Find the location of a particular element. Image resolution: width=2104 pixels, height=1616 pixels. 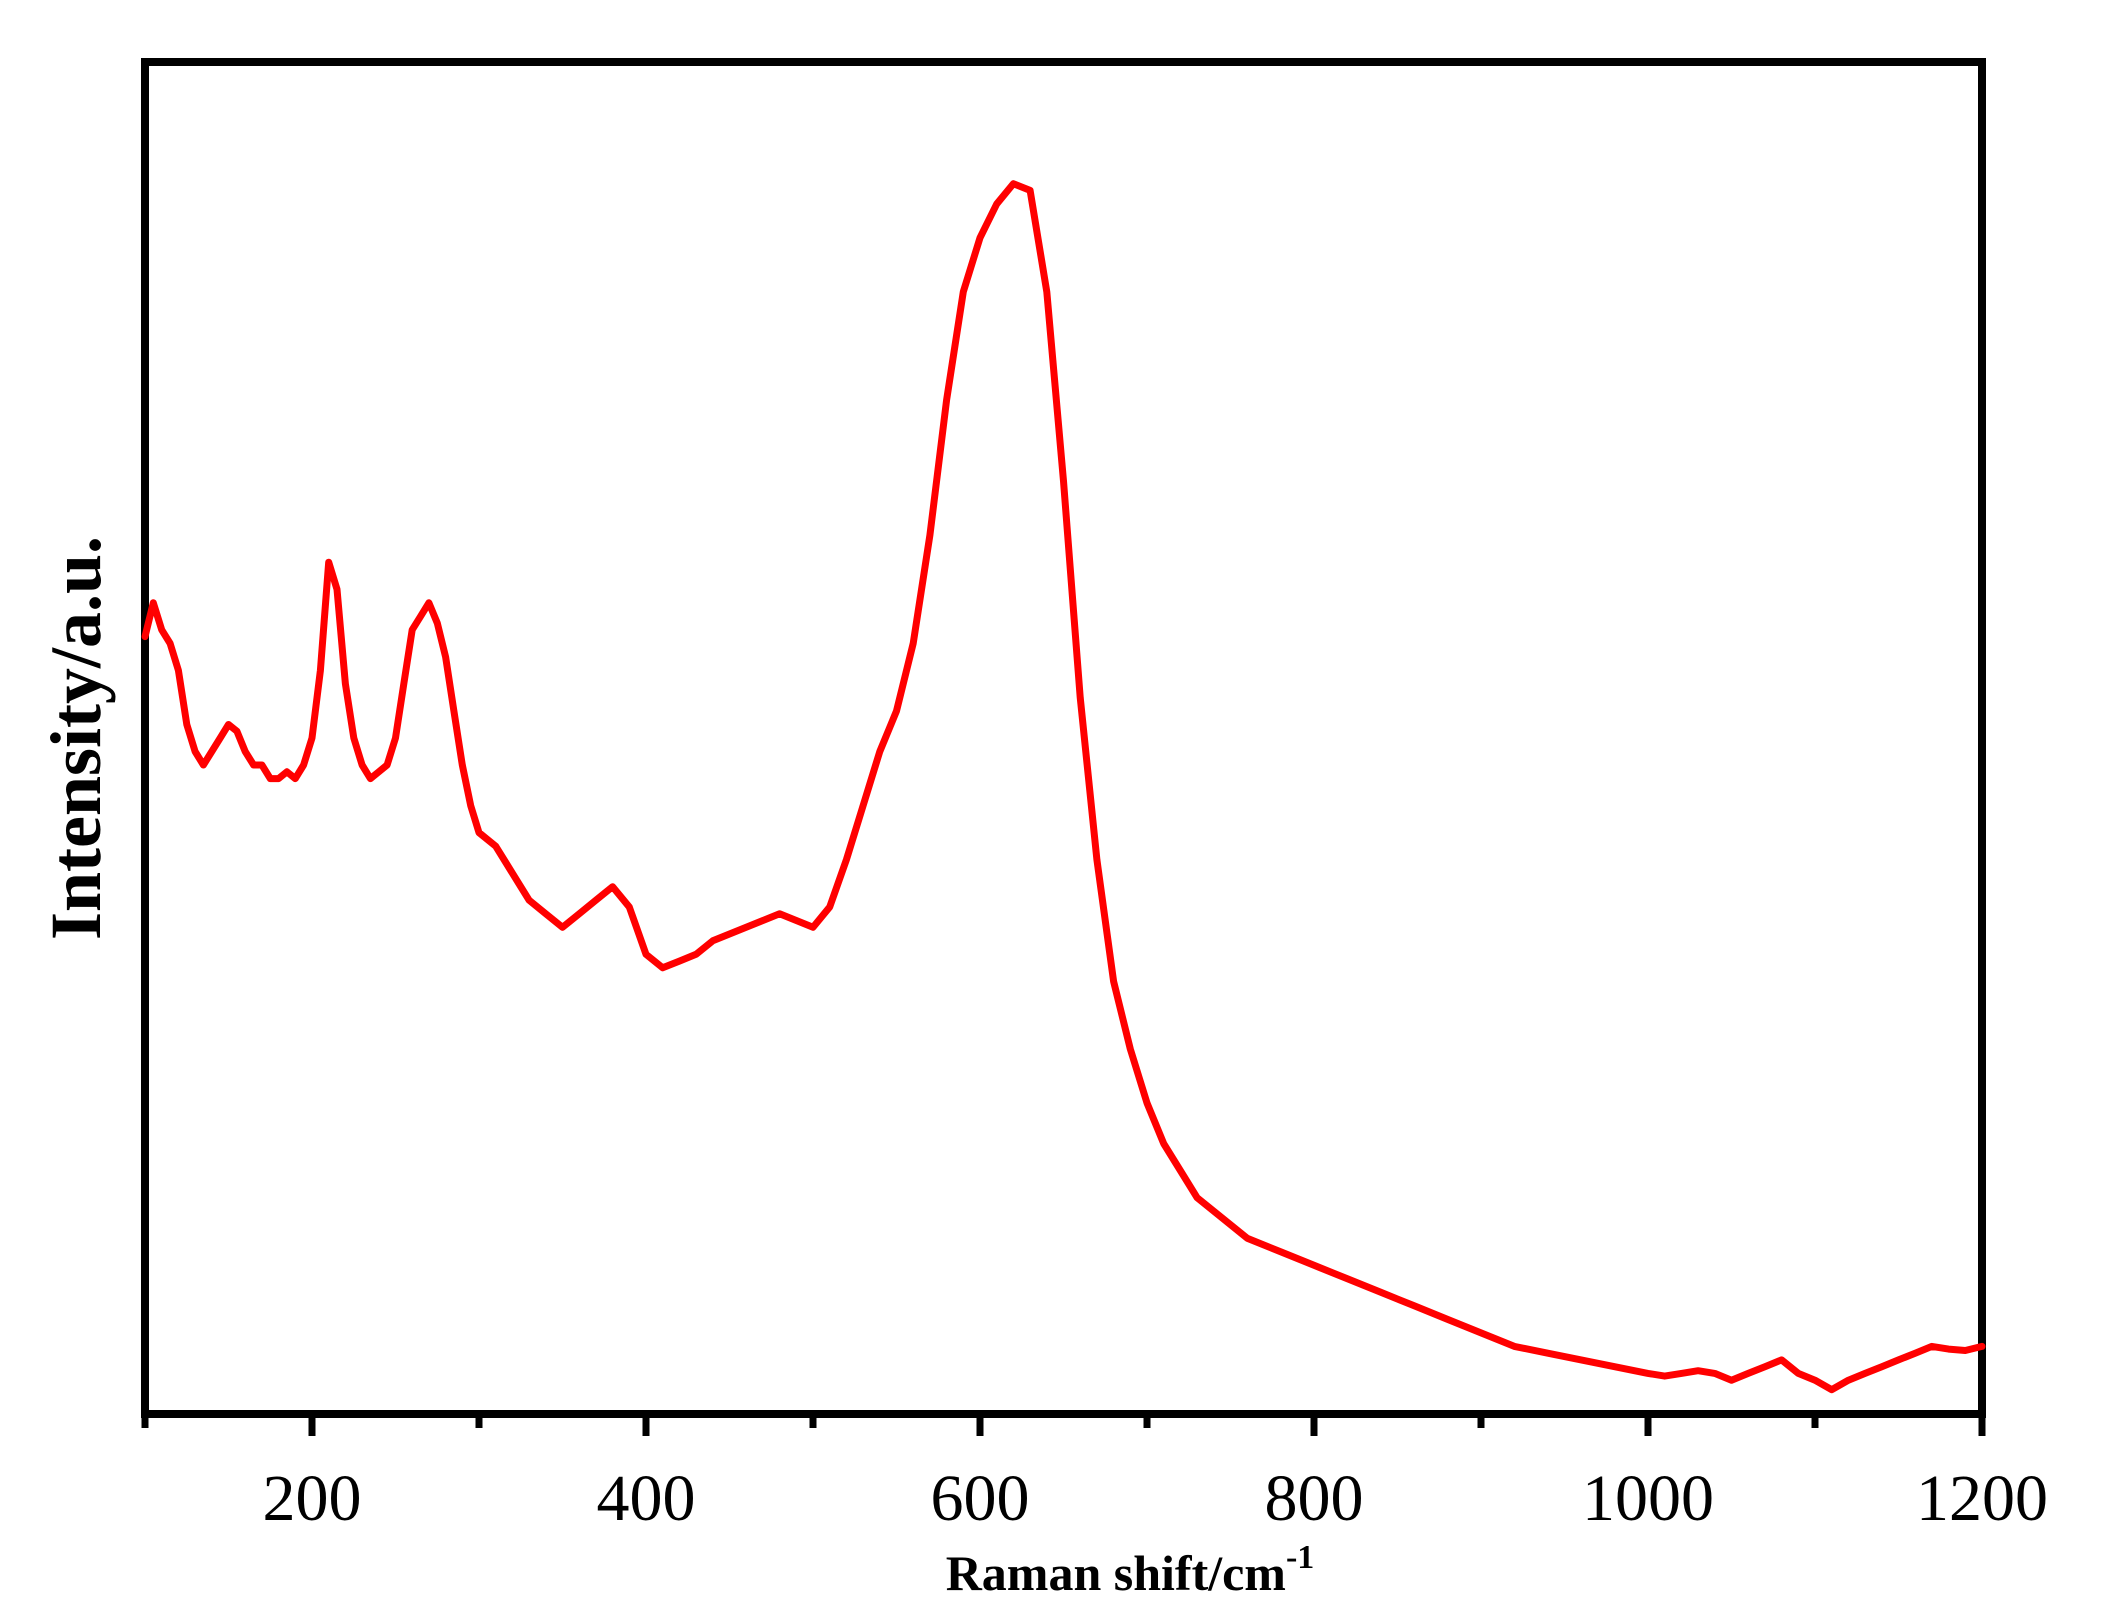

x-axis-label: Raman shift/cm-1 is located at coordinates (1130, 1570).